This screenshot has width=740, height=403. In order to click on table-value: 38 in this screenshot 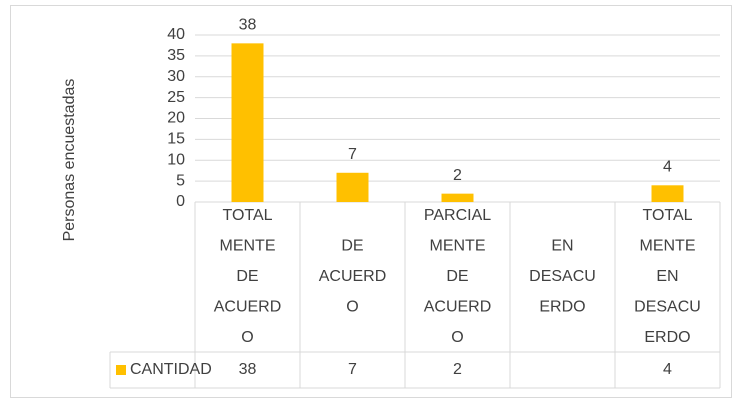, I will do `click(248, 369)`.